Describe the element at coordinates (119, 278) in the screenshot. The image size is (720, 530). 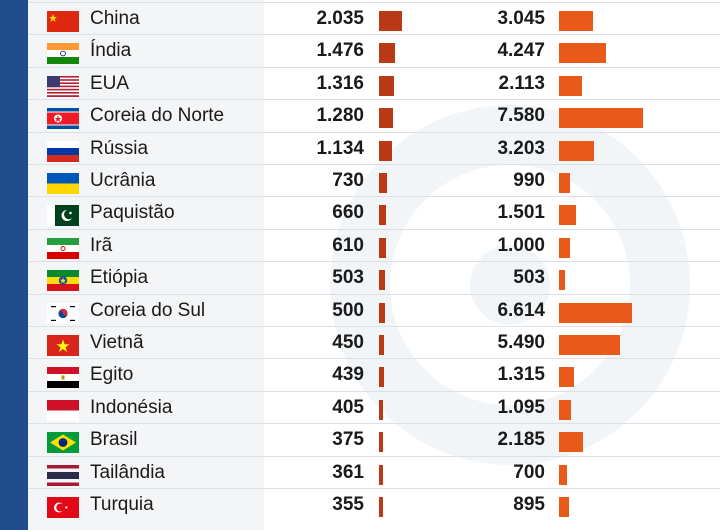
I see `country-name: Etiópia` at that location.